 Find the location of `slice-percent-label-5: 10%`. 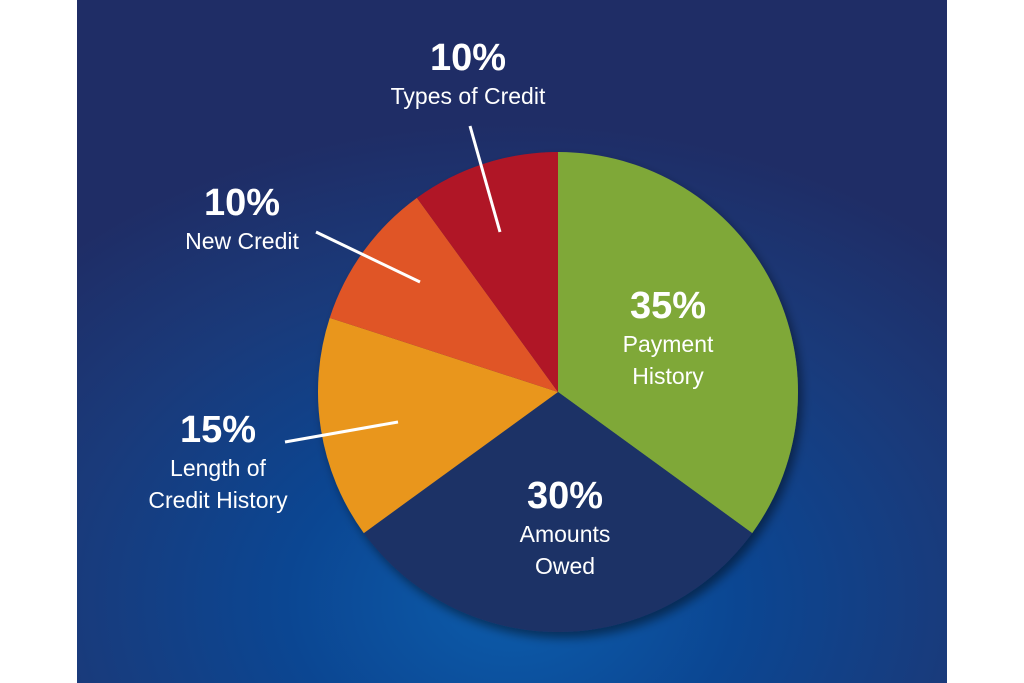

slice-percent-label-5: 10% is located at coordinates (468, 58).